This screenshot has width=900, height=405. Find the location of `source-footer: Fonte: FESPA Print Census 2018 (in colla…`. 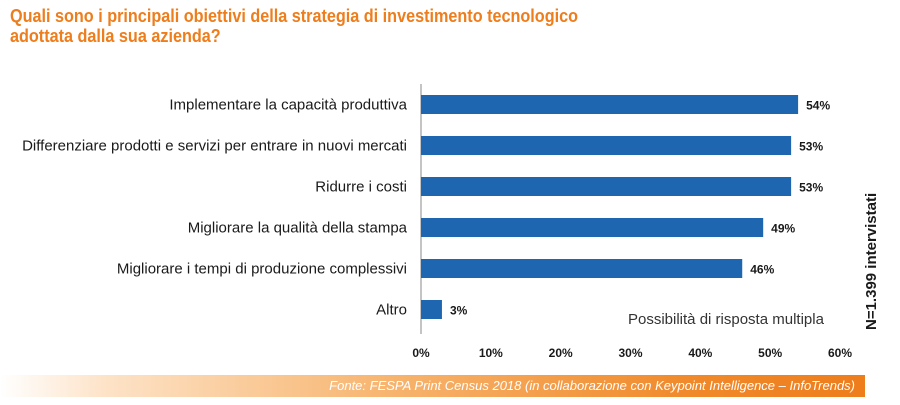

source-footer: Fonte: FESPA Print Census 2018 (in colla… is located at coordinates (432, 386).